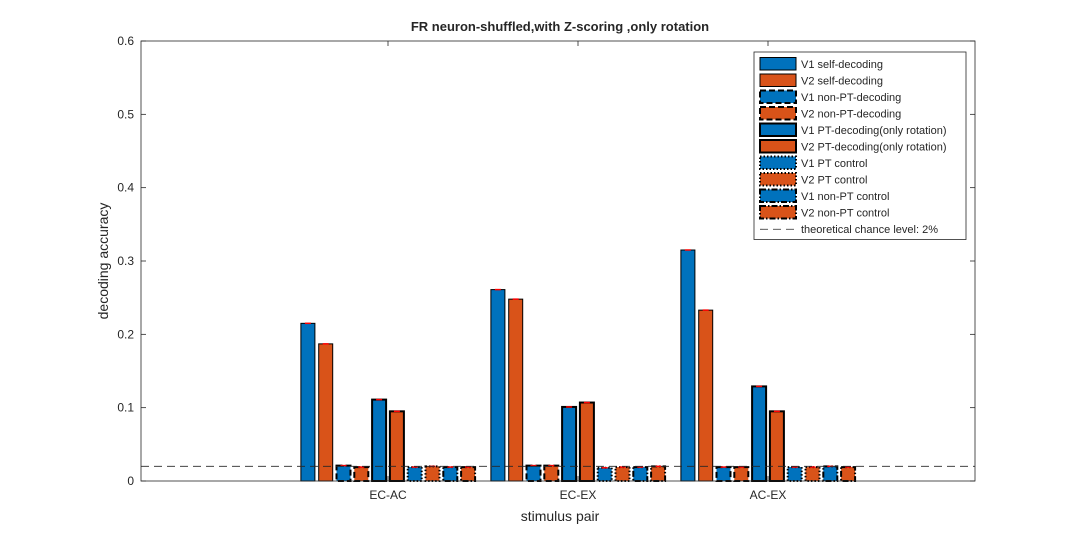  Describe the element at coordinates (874, 148) in the screenshot. I see `legend-entry: V2 PT-decoding(only rotation)` at that location.